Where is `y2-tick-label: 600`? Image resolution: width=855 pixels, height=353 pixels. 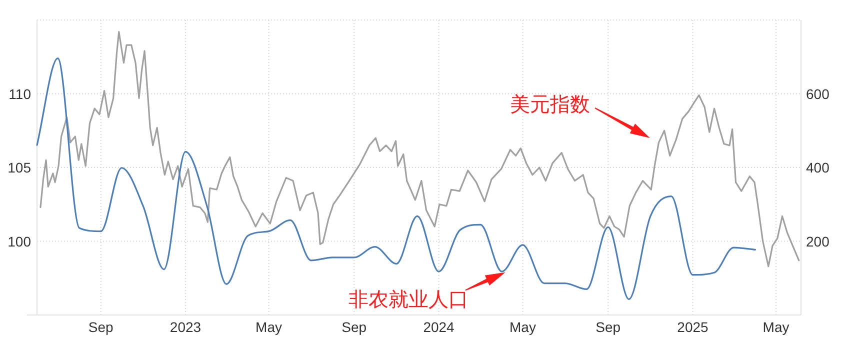 y2-tick-label: 600 is located at coordinates (818, 94).